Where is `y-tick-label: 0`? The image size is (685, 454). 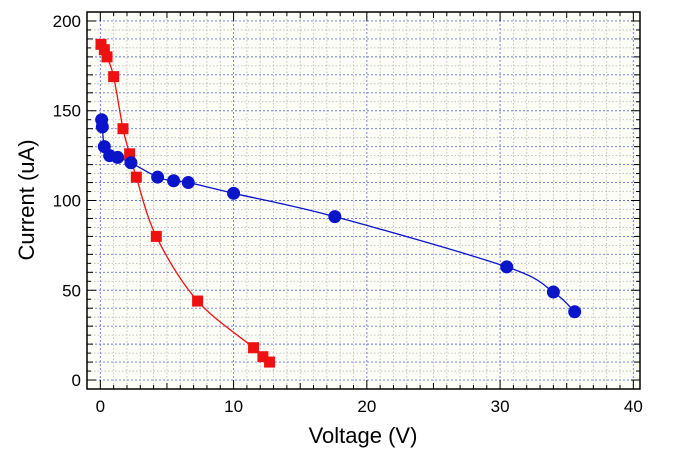
y-tick-label: 0 is located at coordinates (76, 380).